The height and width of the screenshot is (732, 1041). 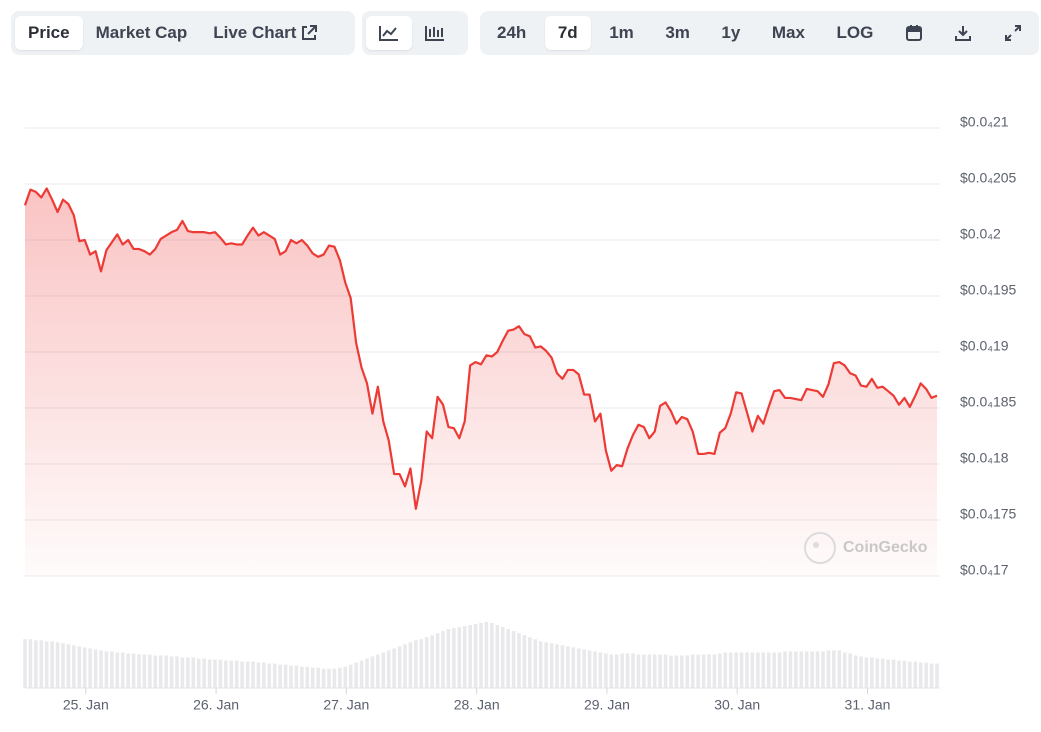 What do you see at coordinates (855, 32) in the screenshot?
I see `log-button: LOG` at bounding box center [855, 32].